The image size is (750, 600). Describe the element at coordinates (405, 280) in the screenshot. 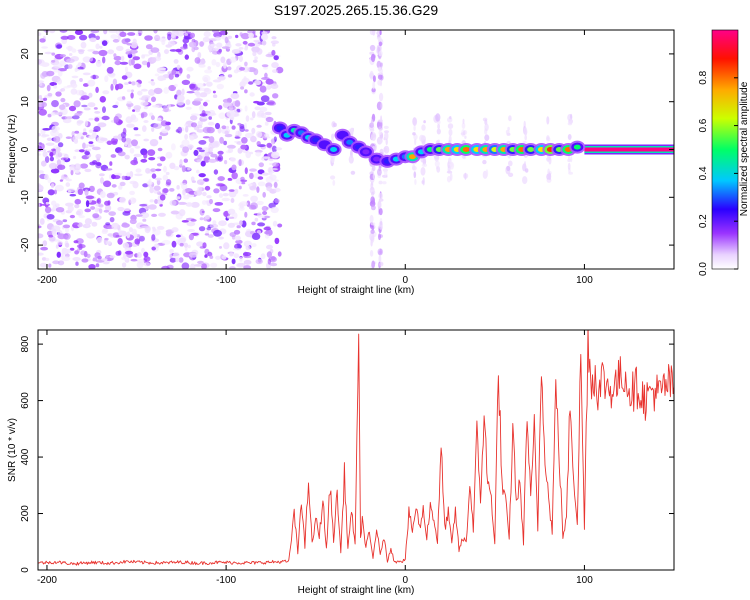

I see `x-tick-label: 0` at that location.